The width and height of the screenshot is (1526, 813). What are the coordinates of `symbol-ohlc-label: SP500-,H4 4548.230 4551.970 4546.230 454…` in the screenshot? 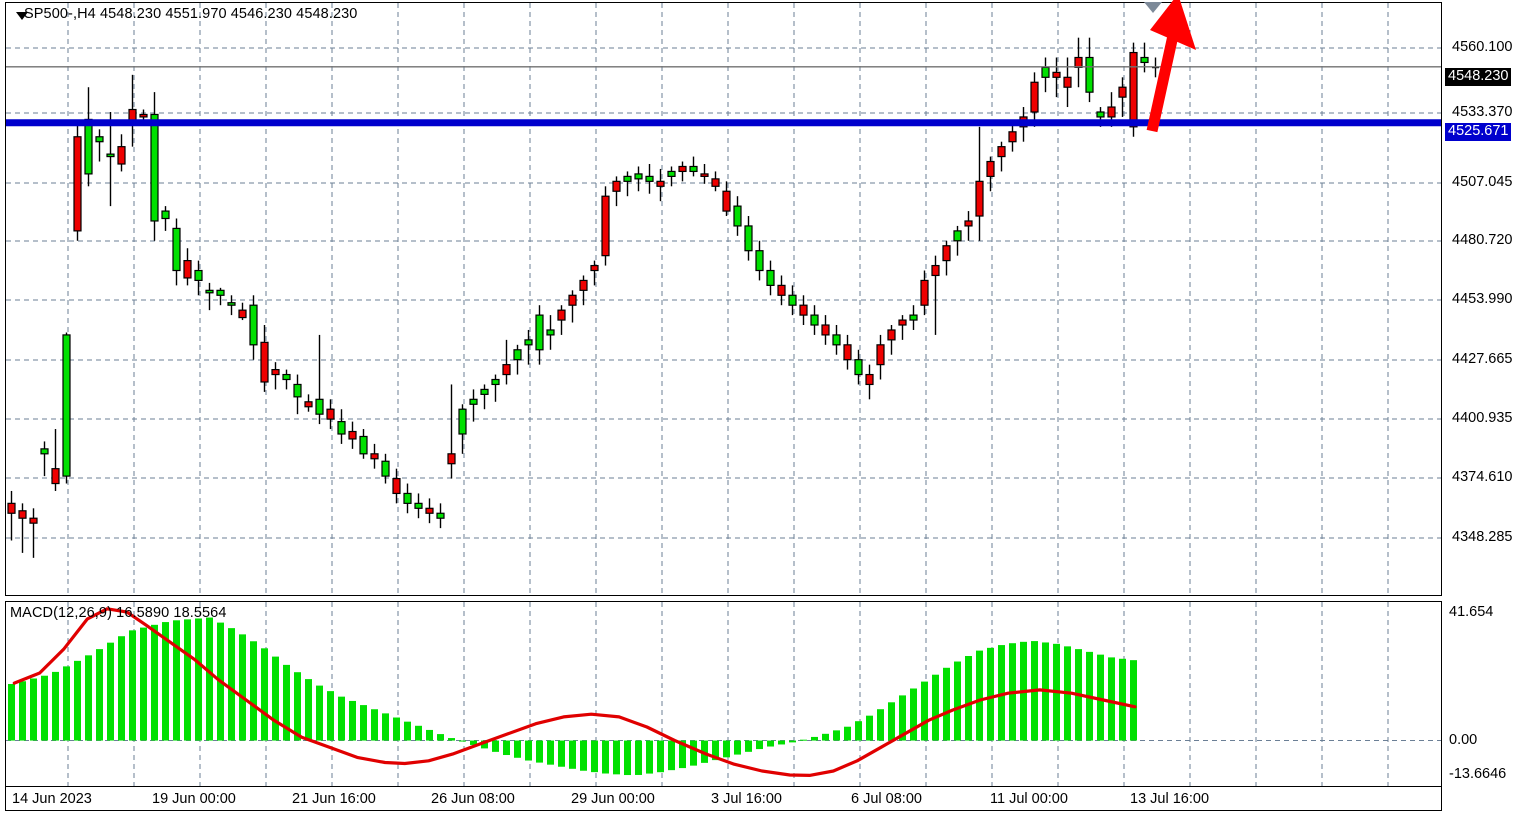 It's located at (191, 14).